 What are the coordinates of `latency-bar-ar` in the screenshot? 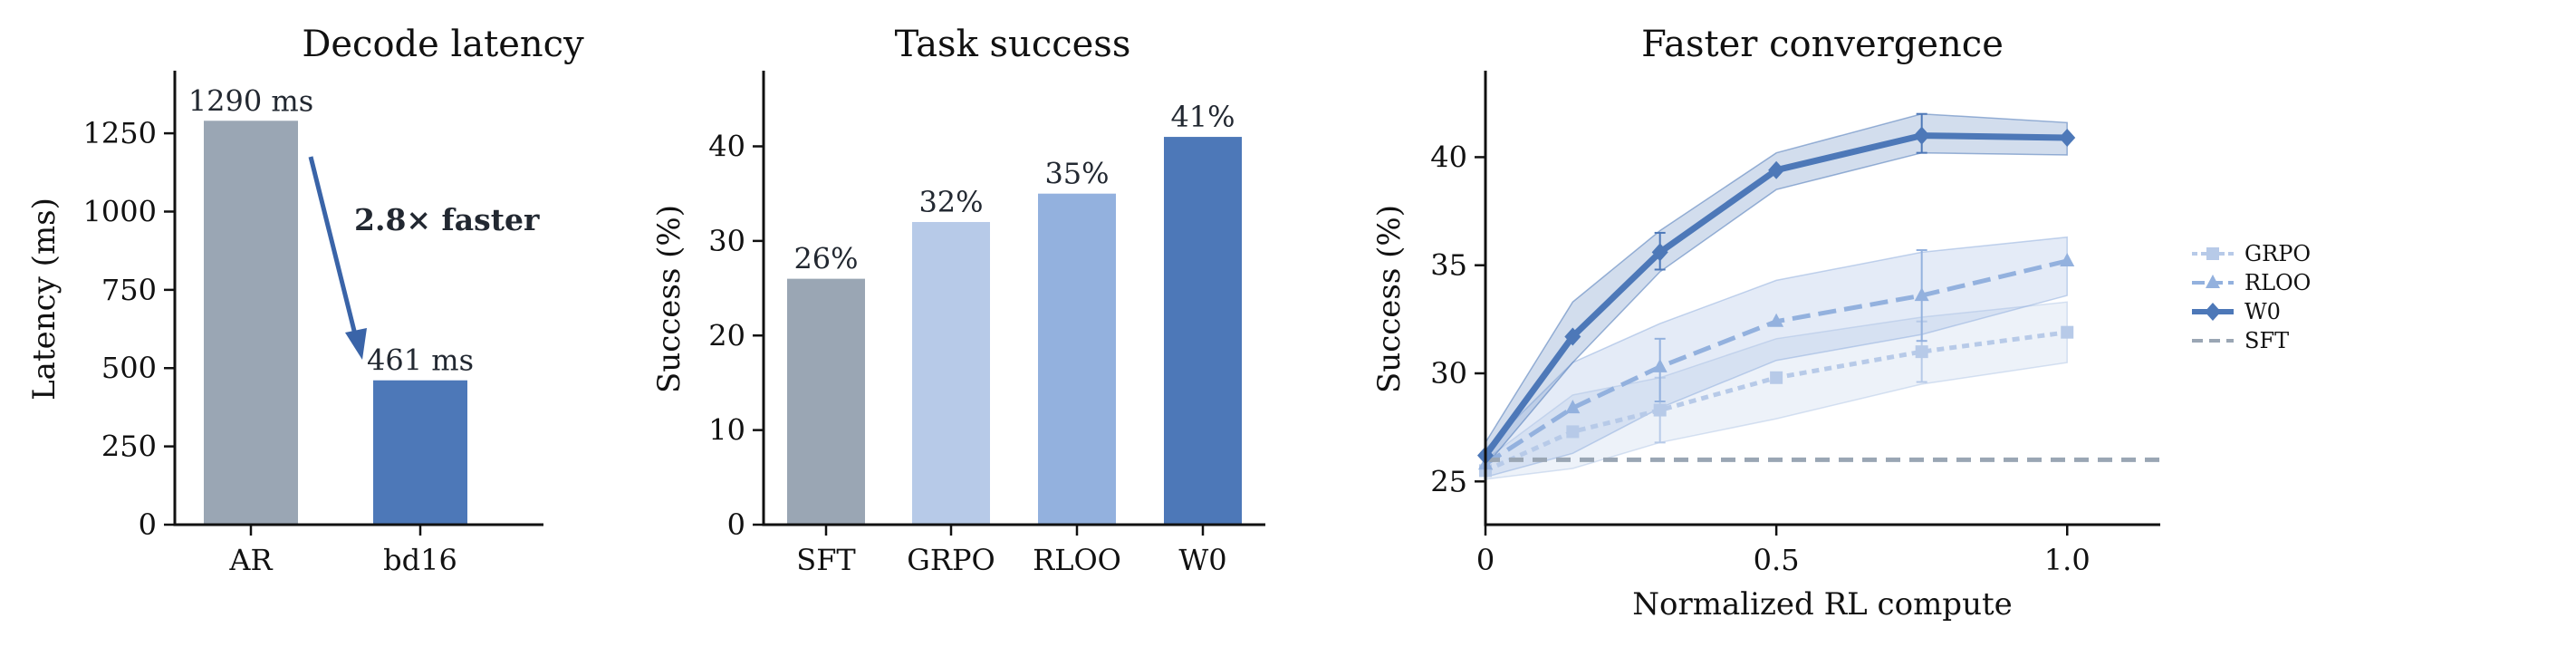 It's located at (251, 323).